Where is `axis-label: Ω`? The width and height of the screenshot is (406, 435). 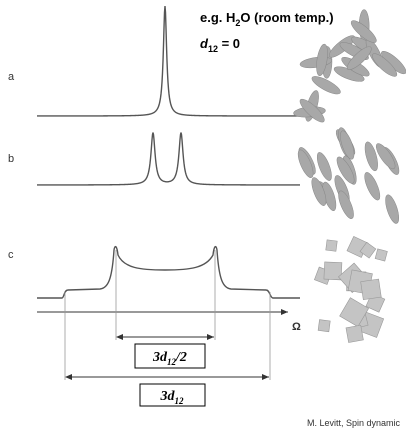 axis-label: Ω is located at coordinates (296, 327).